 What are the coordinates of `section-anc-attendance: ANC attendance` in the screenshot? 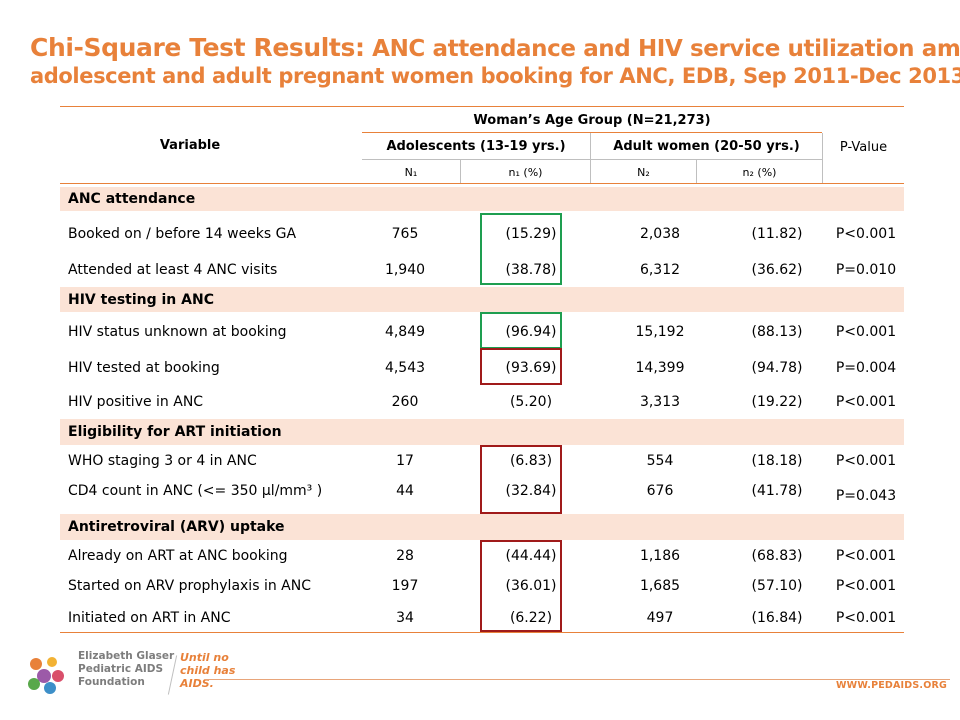 It's located at (482, 199).